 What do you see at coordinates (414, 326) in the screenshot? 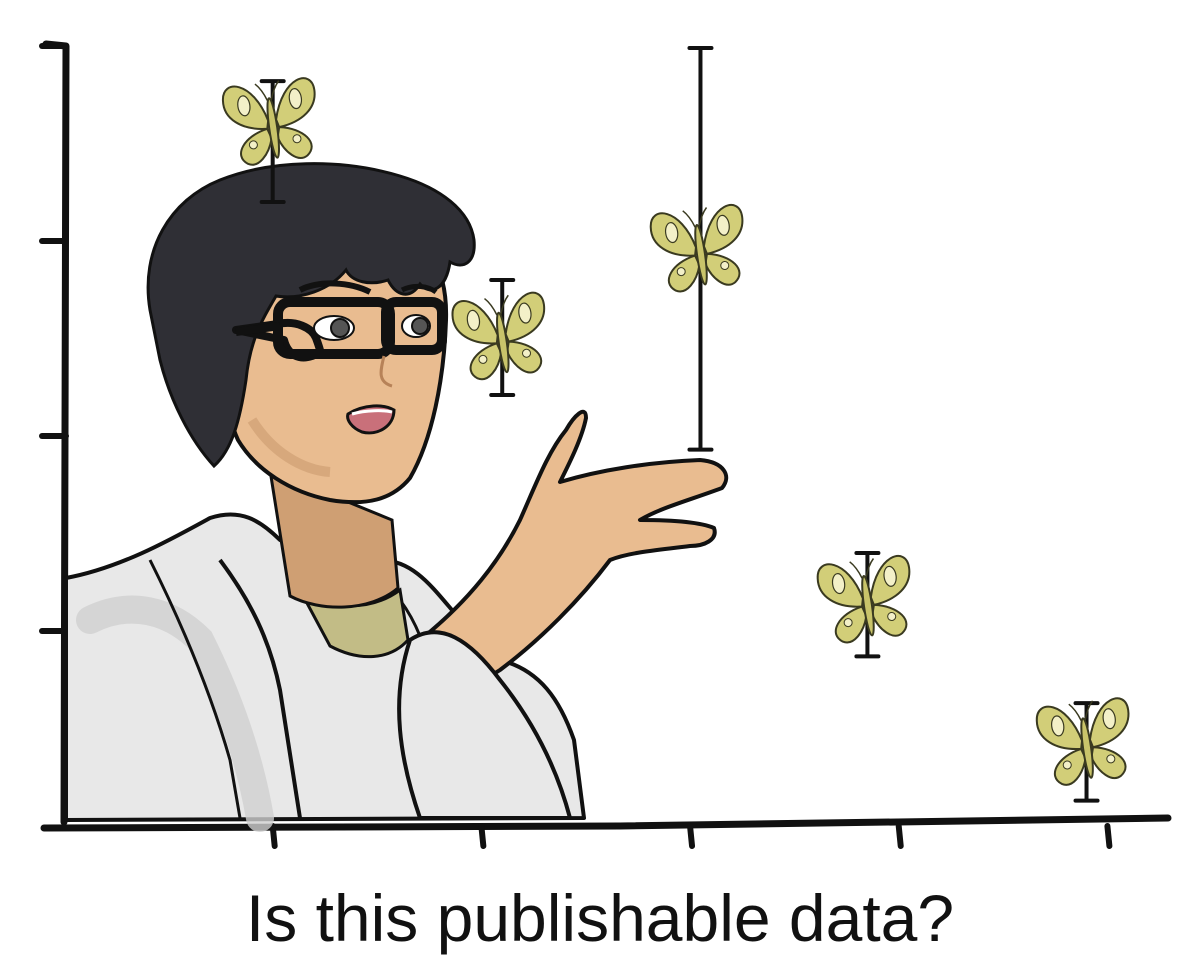
I see `glasses-right-lens` at bounding box center [414, 326].